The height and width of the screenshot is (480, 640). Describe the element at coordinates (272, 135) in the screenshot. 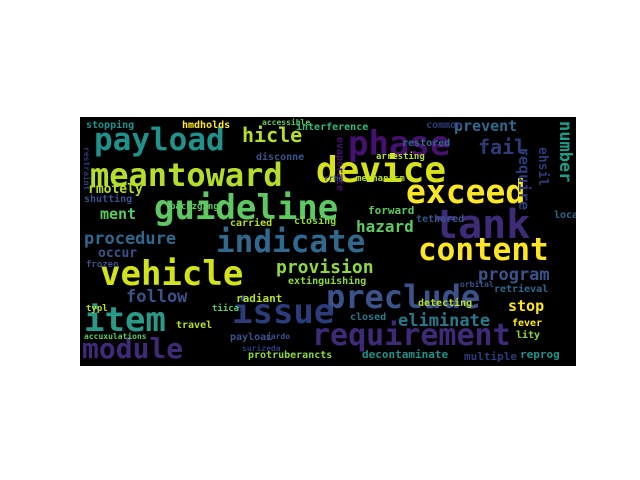

I see `word-hicle: hicle` at that location.